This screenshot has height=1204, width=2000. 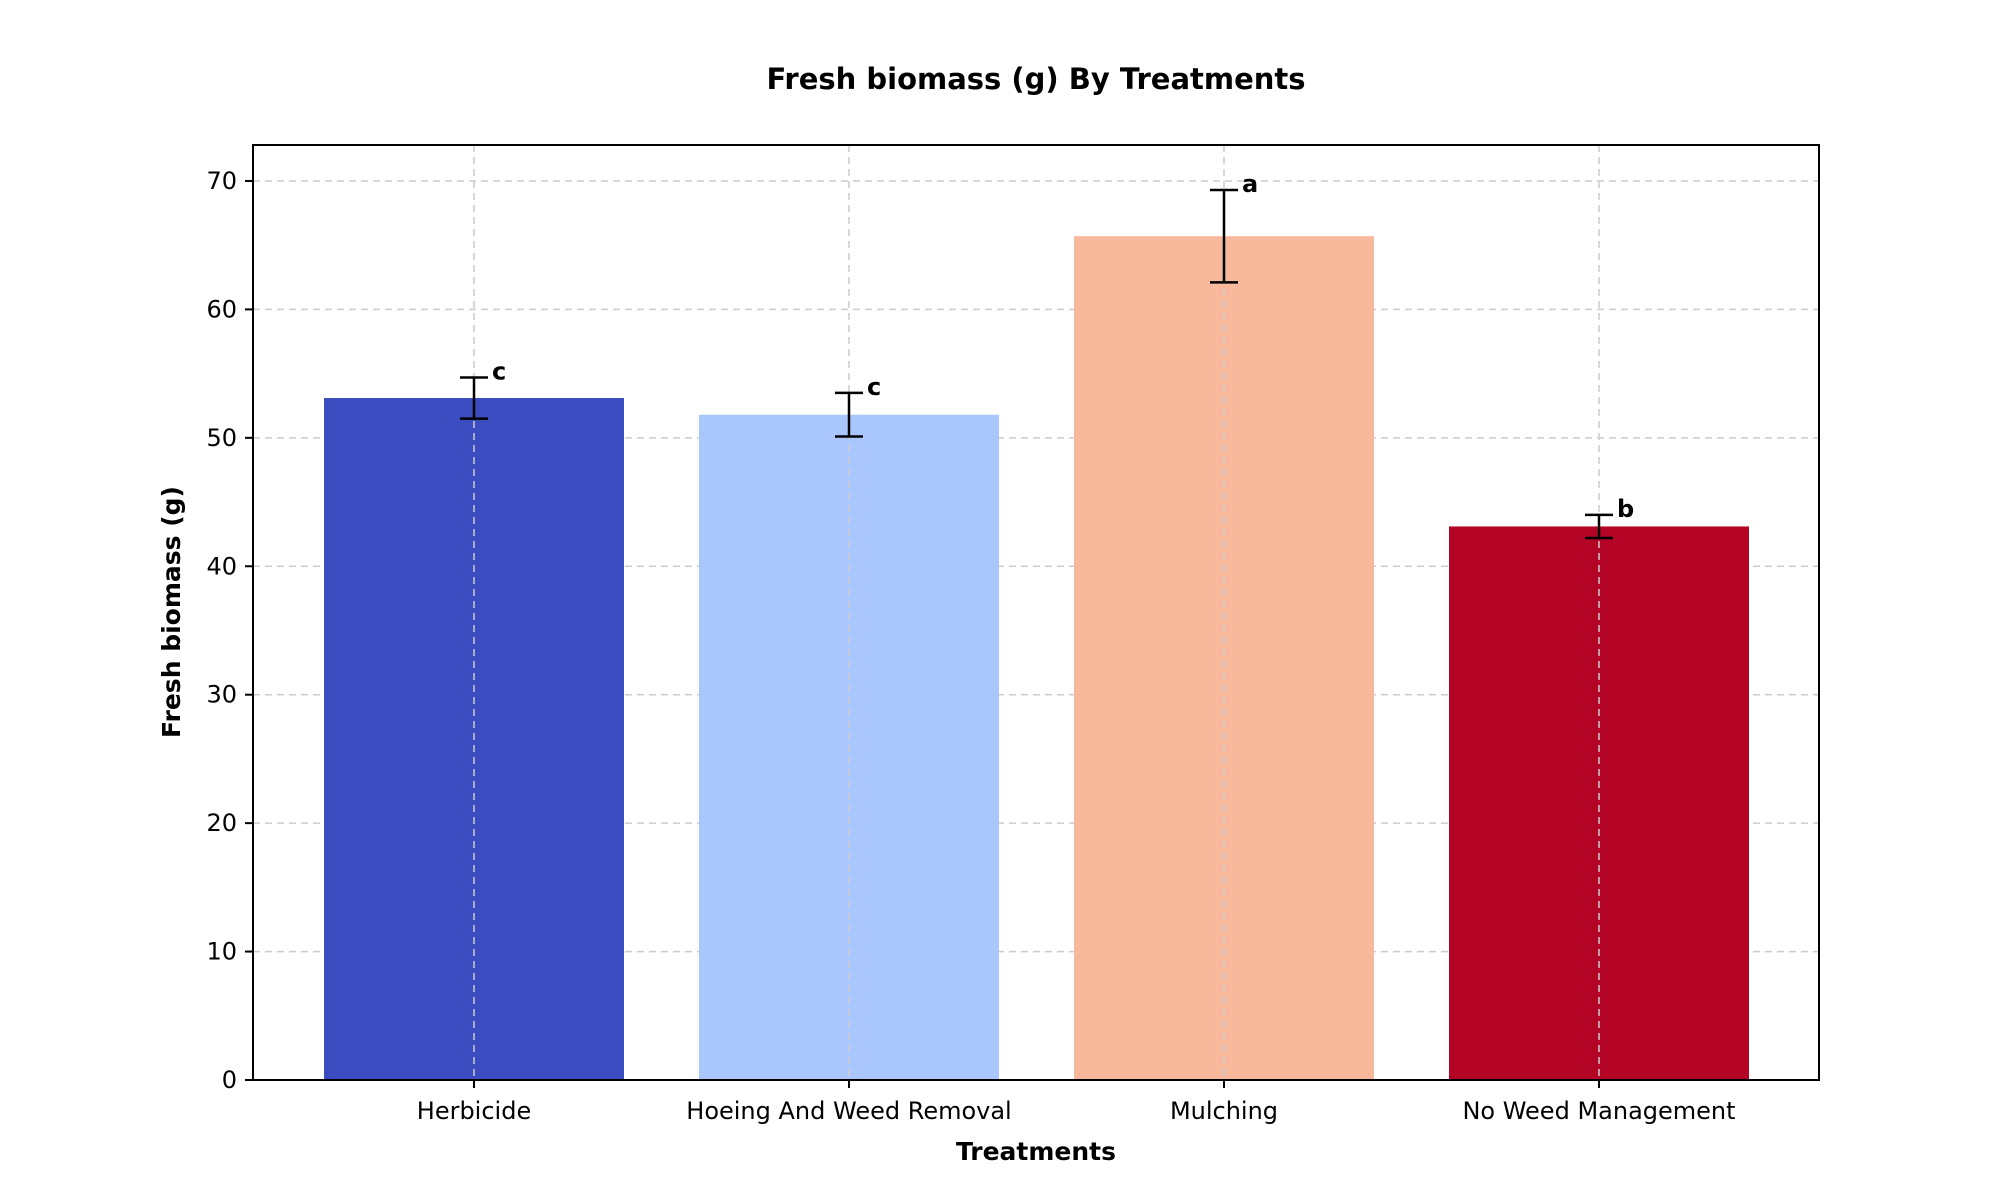 What do you see at coordinates (221, 309) in the screenshot?
I see `y-tick-label: 60` at bounding box center [221, 309].